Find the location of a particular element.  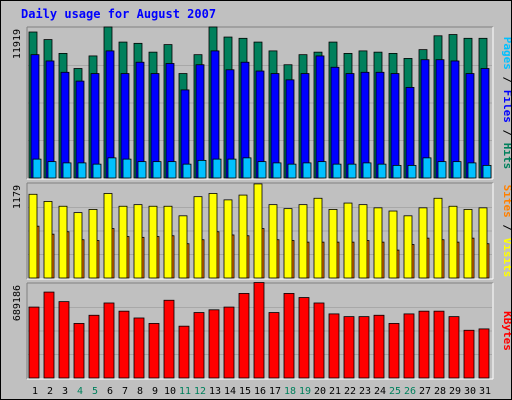

day-label-6: 6 is located at coordinates (110, 391).